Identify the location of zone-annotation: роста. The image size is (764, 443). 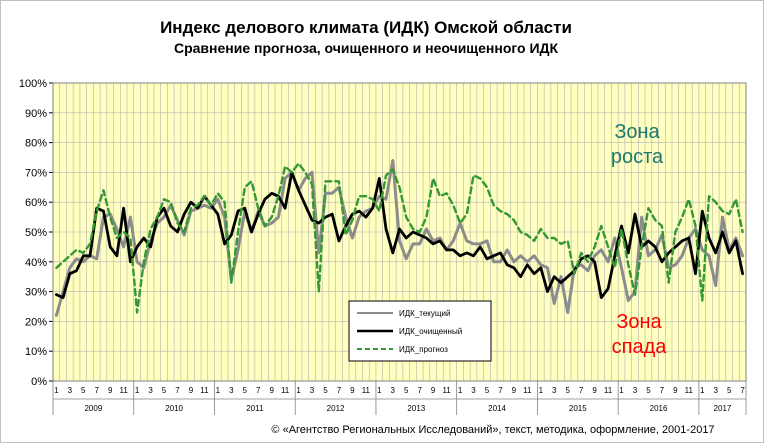
(637, 157).